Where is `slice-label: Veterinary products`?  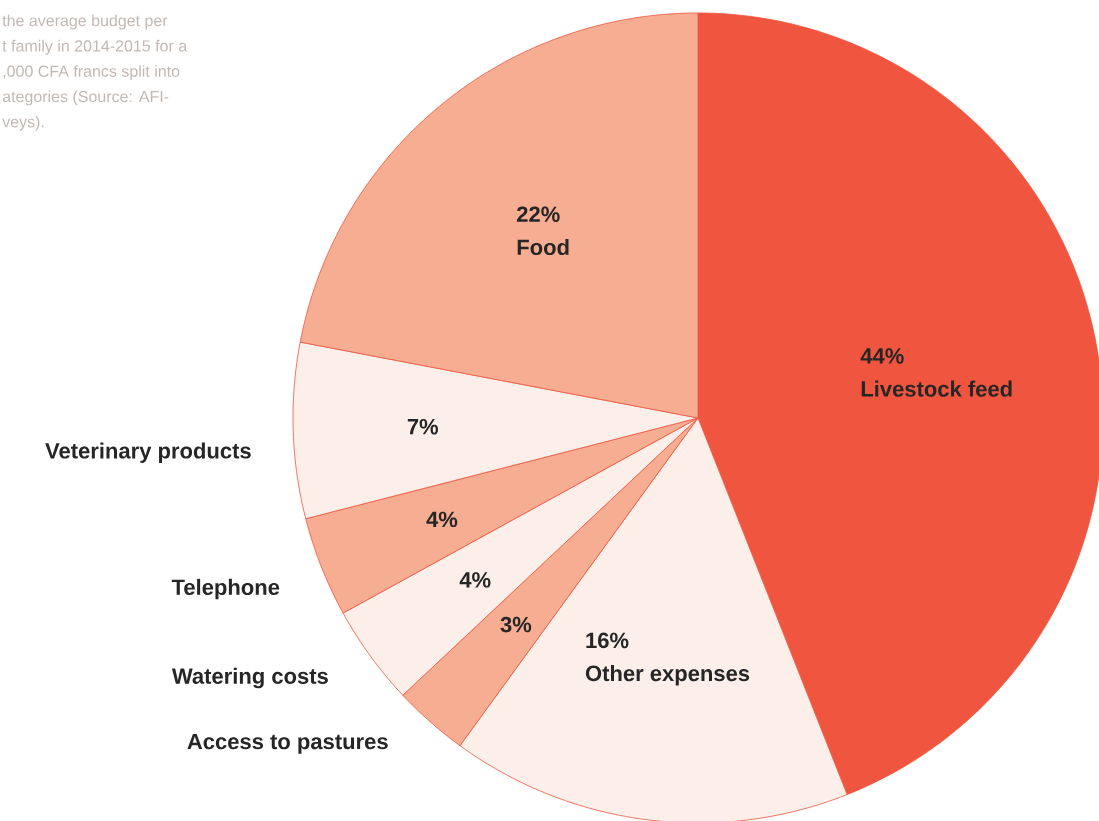 slice-label: Veterinary products is located at coordinates (148, 452).